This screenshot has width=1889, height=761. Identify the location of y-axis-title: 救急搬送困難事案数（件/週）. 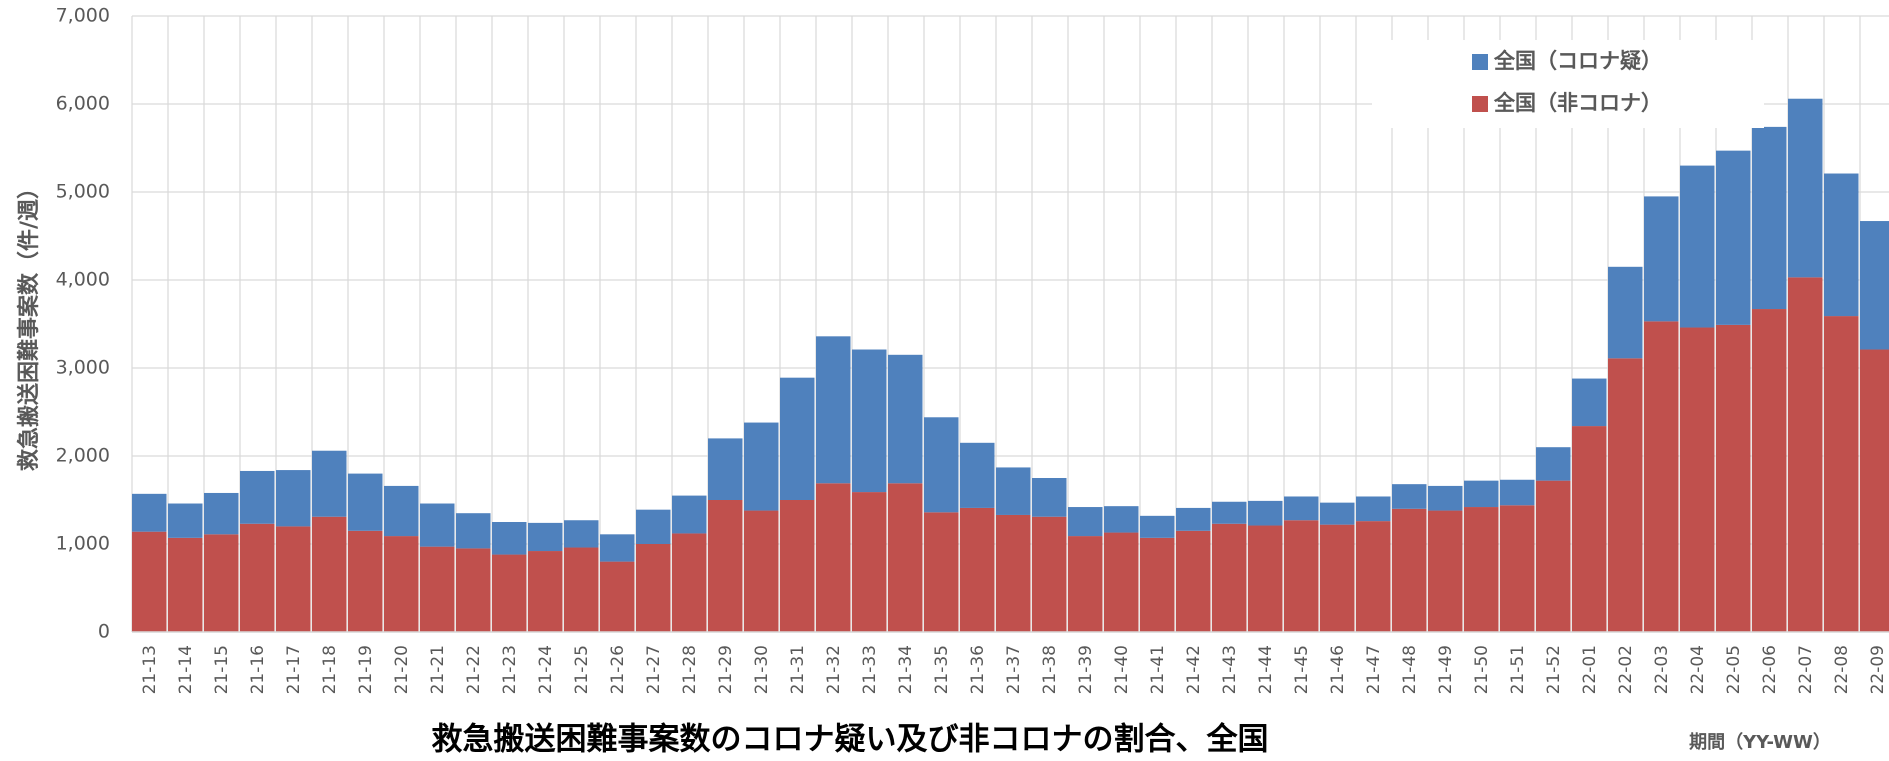
(29, 324).